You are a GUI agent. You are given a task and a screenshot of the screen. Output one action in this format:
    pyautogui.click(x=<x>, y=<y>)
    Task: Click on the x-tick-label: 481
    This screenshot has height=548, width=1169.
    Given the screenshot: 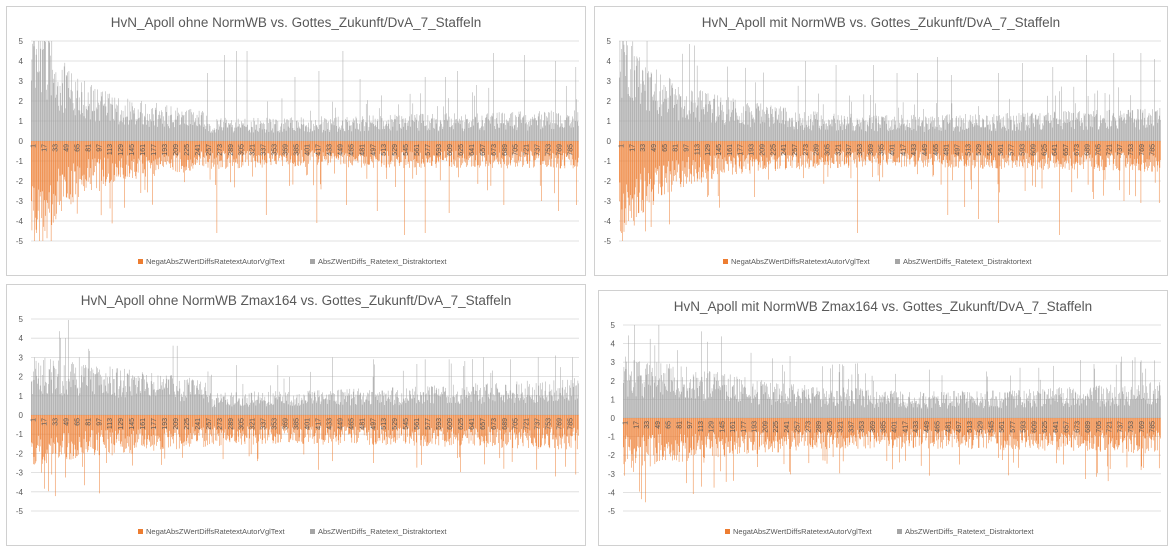 What is the action you would take?
    pyautogui.click(x=362, y=150)
    